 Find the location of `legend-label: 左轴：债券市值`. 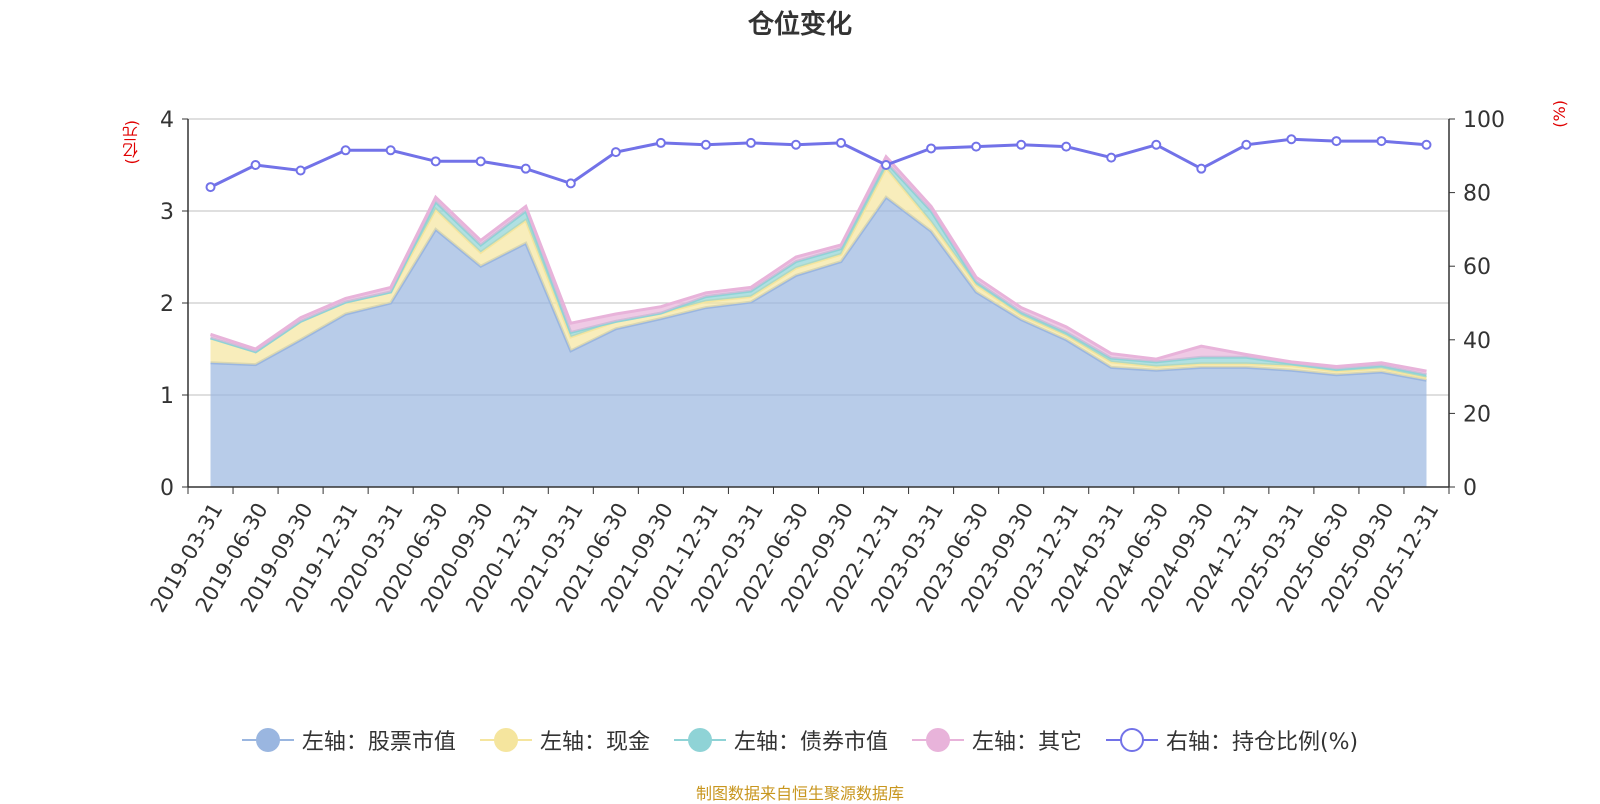

legend-label: 左轴：债券市值 is located at coordinates (810, 742).